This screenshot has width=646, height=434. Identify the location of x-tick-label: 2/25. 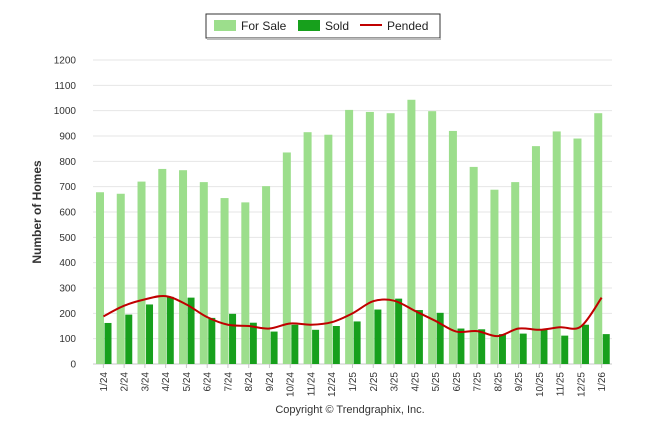
(374, 382).